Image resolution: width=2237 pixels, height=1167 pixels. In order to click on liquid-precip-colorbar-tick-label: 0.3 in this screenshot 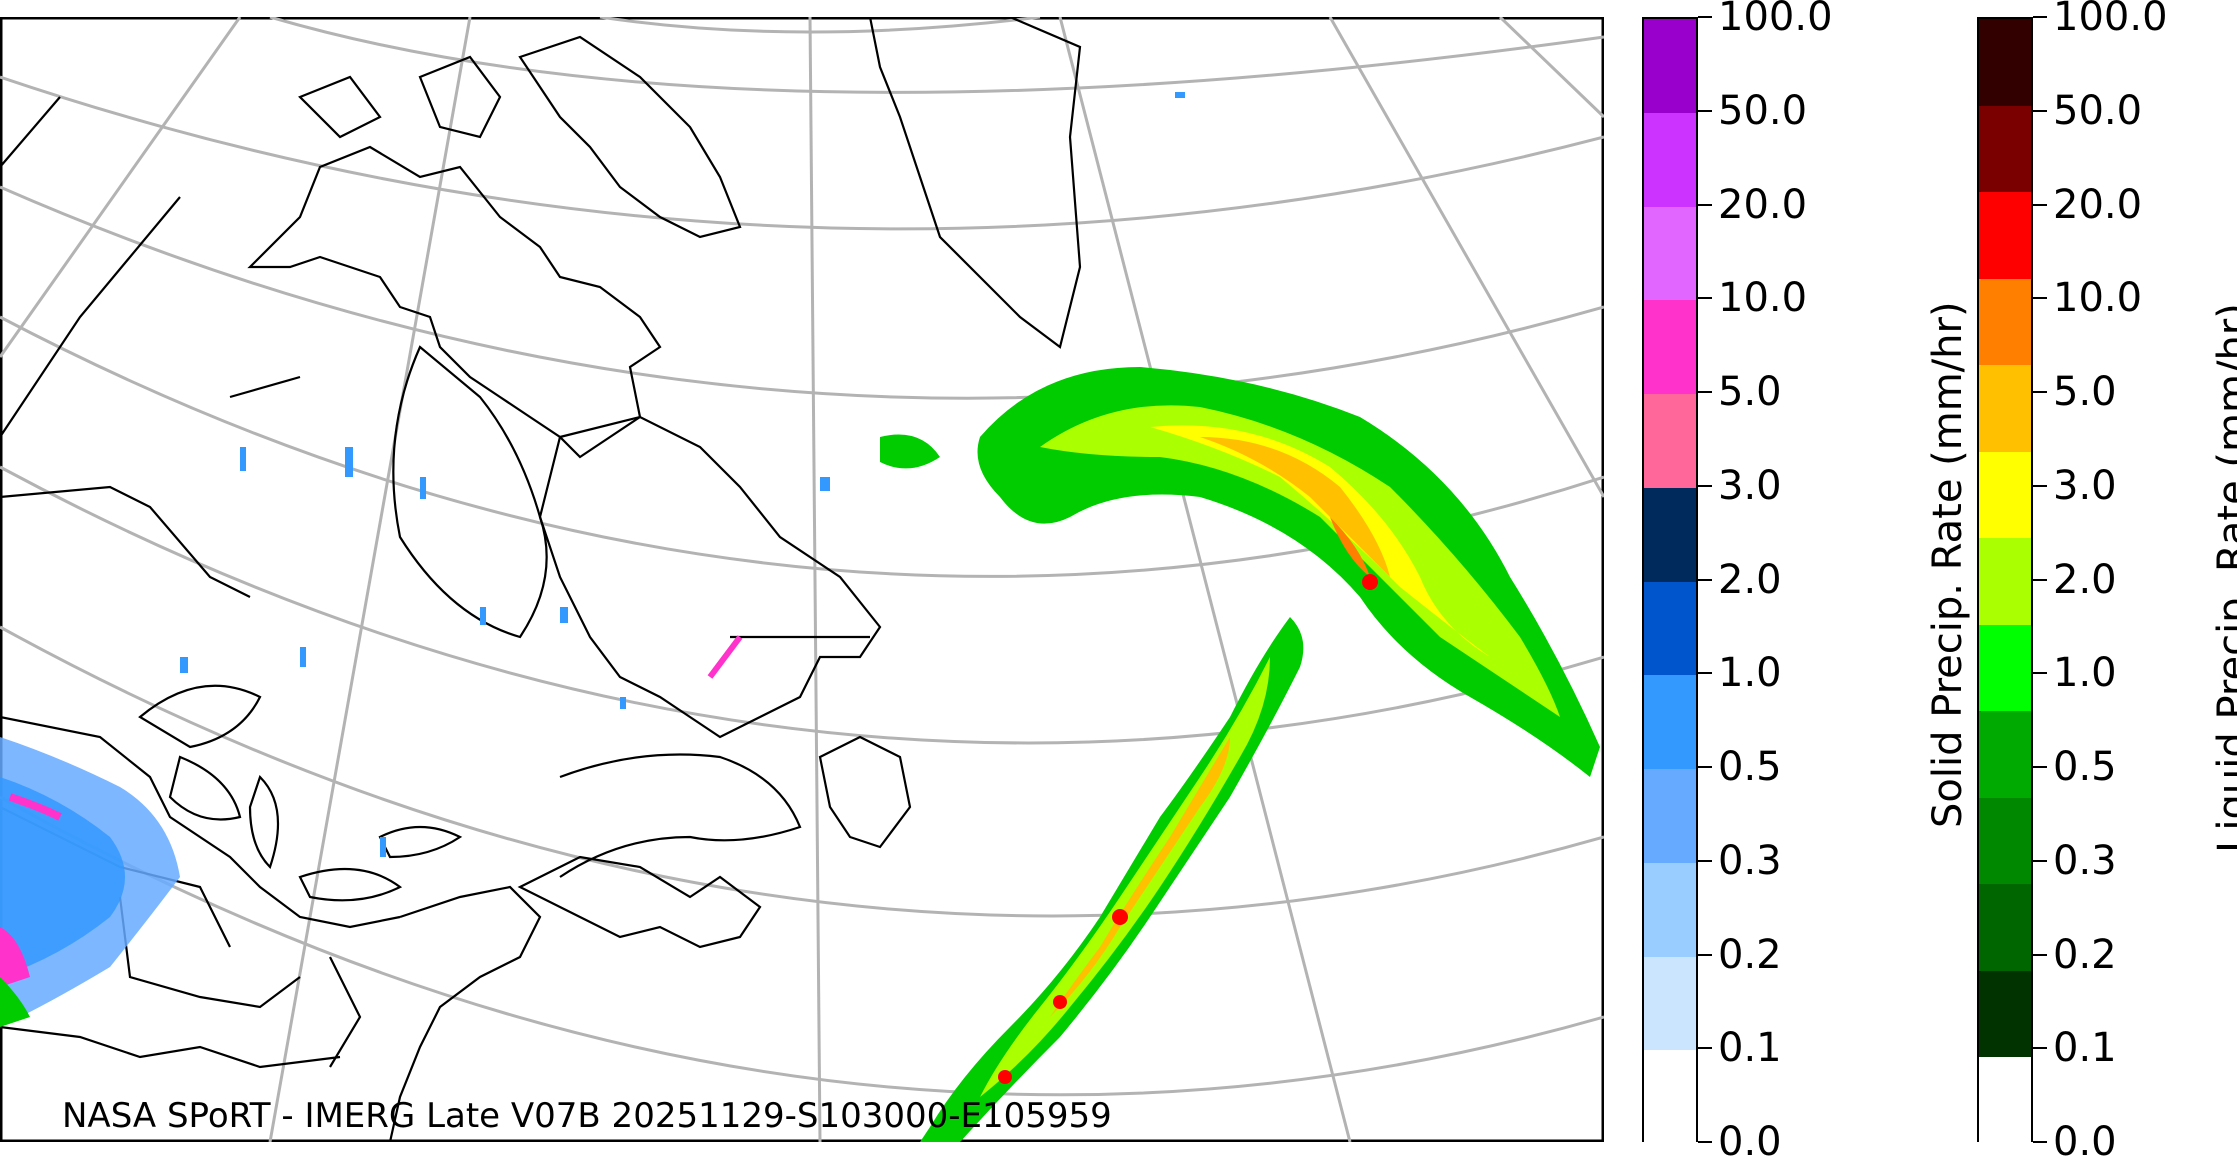, I will do `click(2085, 860)`.